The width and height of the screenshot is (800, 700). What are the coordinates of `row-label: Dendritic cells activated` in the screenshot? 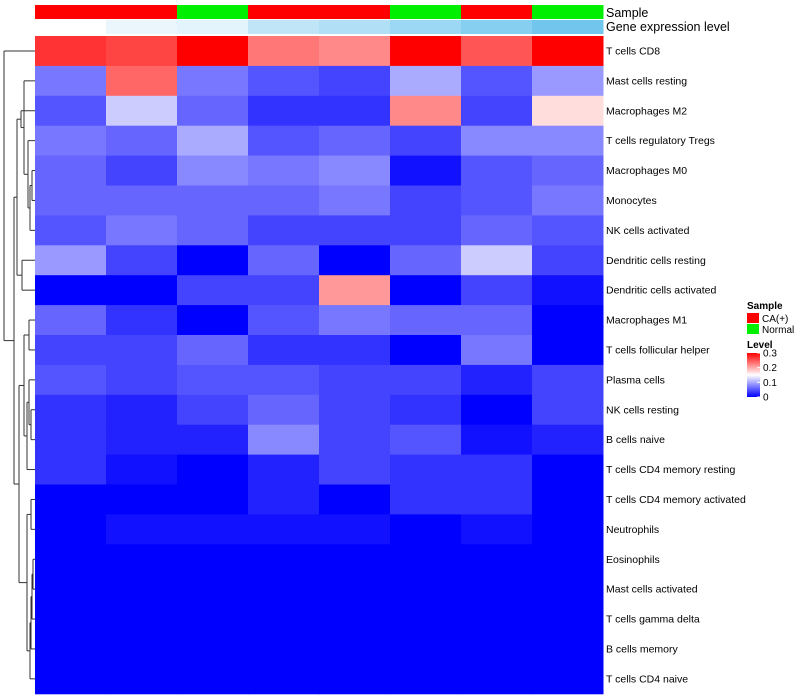 It's located at (661, 291).